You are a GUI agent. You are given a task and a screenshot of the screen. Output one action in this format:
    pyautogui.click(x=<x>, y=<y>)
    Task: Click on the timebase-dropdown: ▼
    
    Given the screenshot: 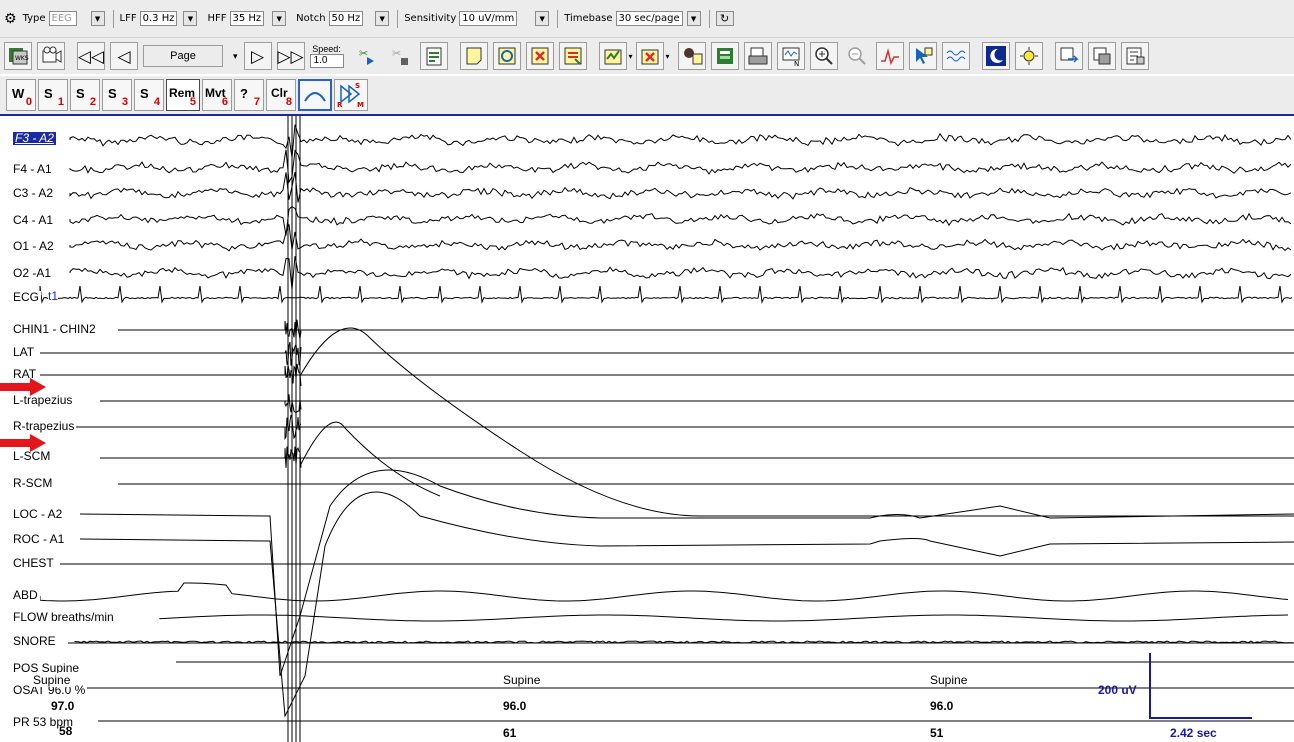 What is the action you would take?
    pyautogui.click(x=693, y=18)
    